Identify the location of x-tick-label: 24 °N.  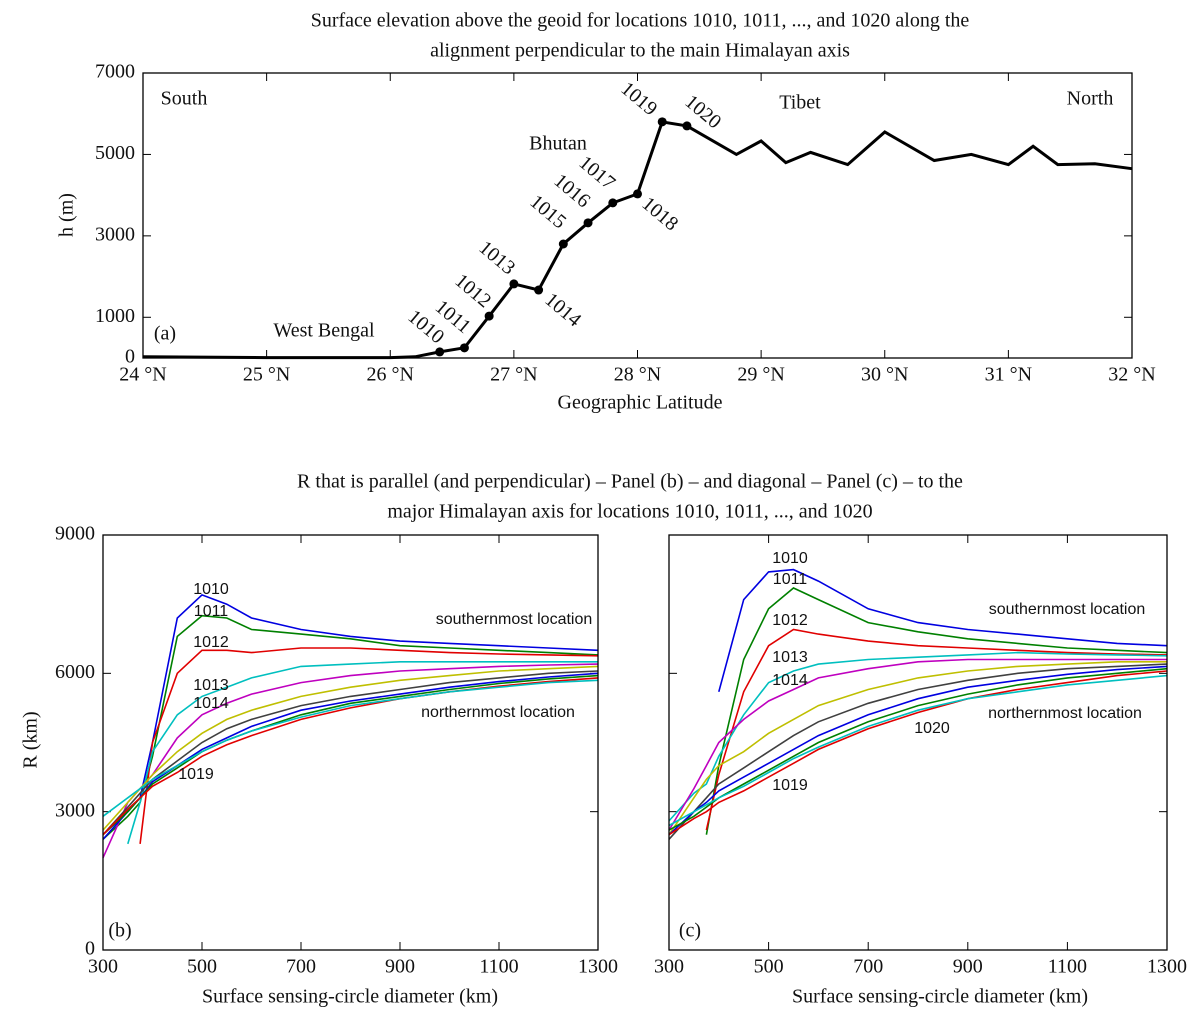
(142, 375).